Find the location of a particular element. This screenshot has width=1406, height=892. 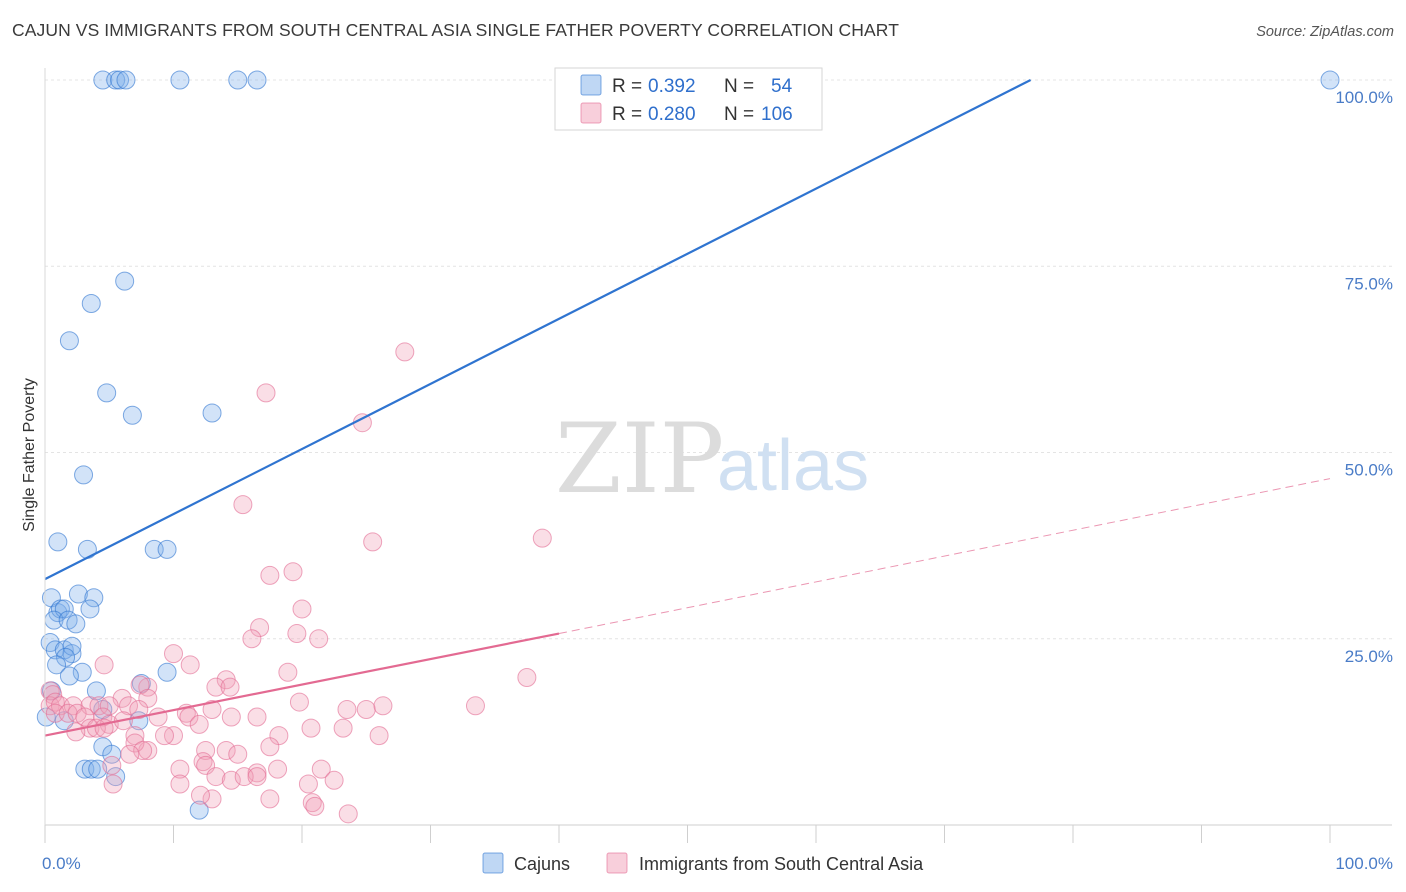

legend-swatch-cajuns is located at coordinates (591, 85).